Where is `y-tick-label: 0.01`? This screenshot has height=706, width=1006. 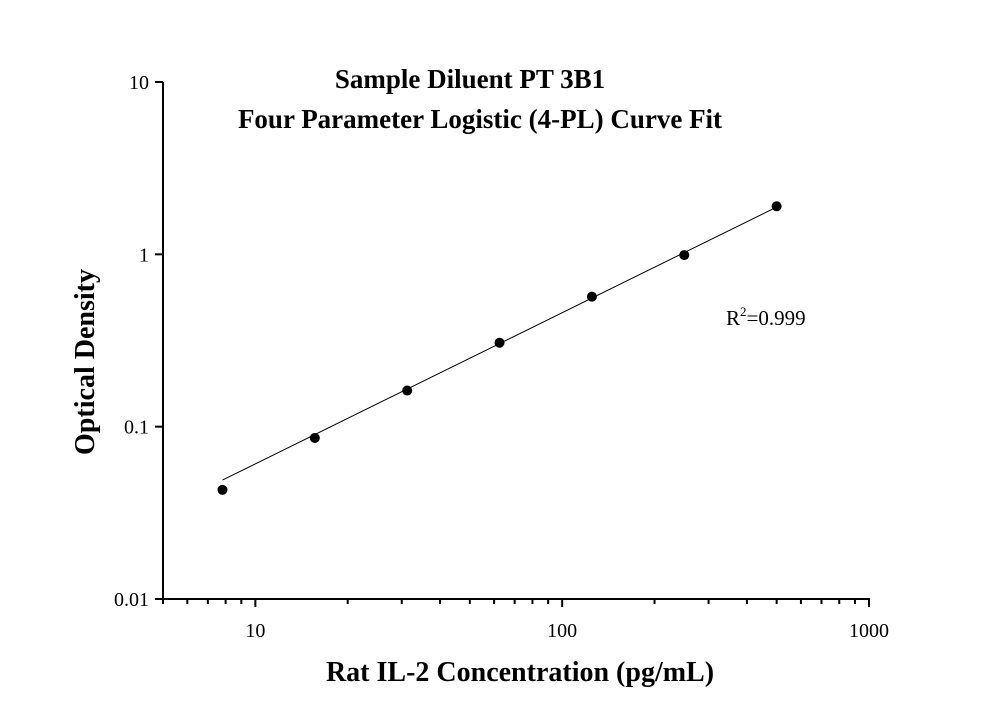 y-tick-label: 0.01 is located at coordinates (131, 600).